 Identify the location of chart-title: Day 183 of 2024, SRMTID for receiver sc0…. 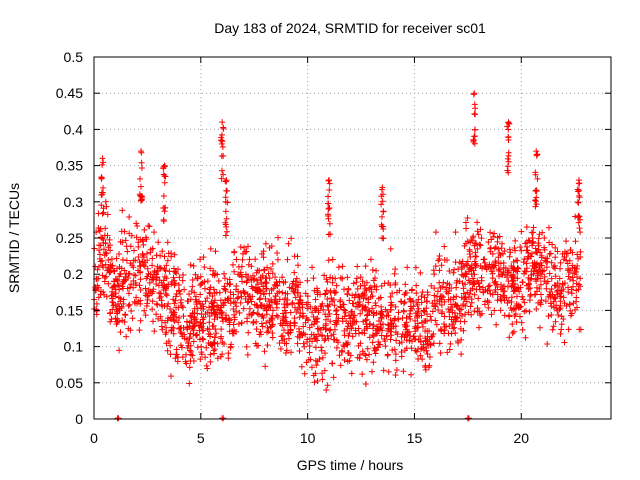
(350, 28).